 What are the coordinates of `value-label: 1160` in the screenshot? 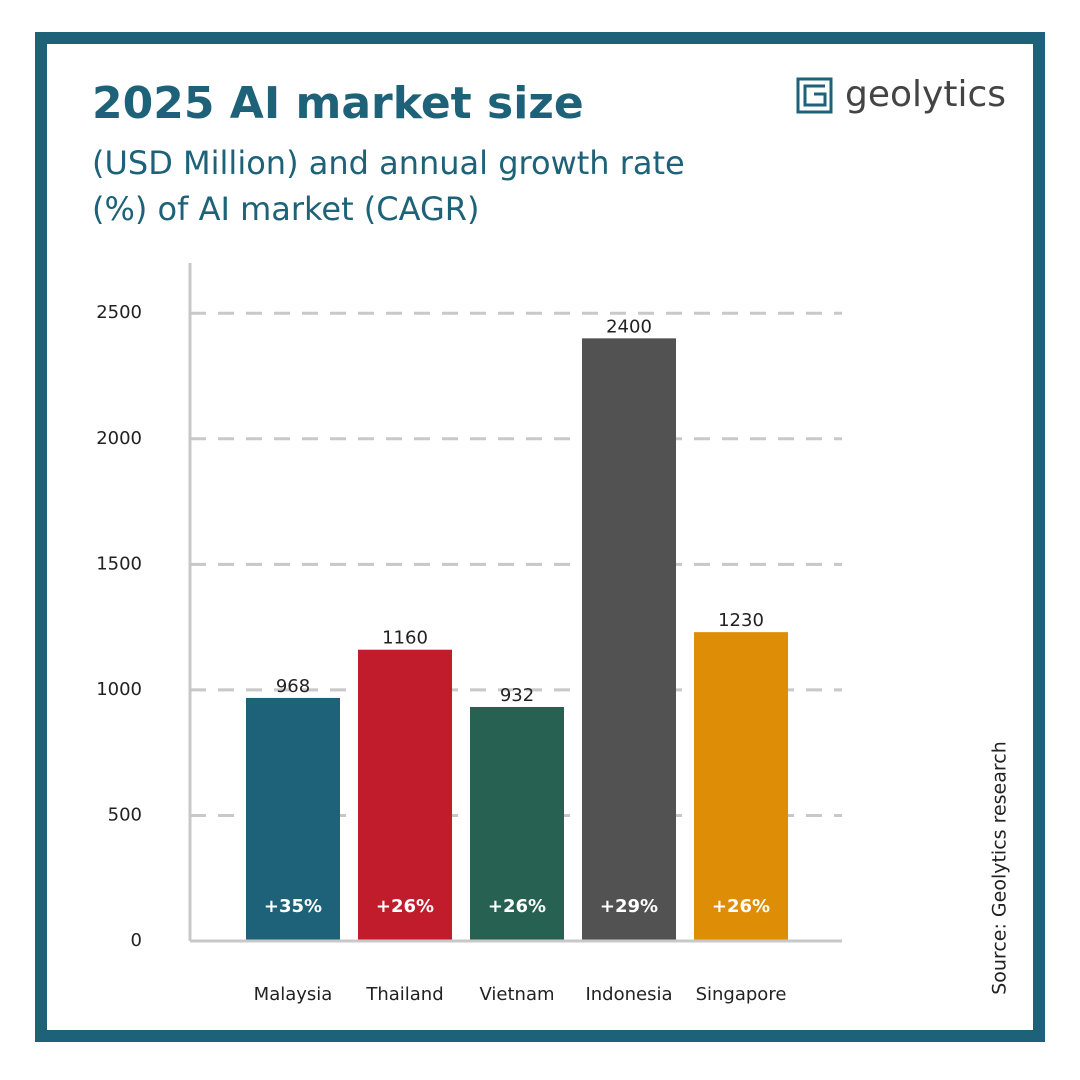 It's located at (405, 638).